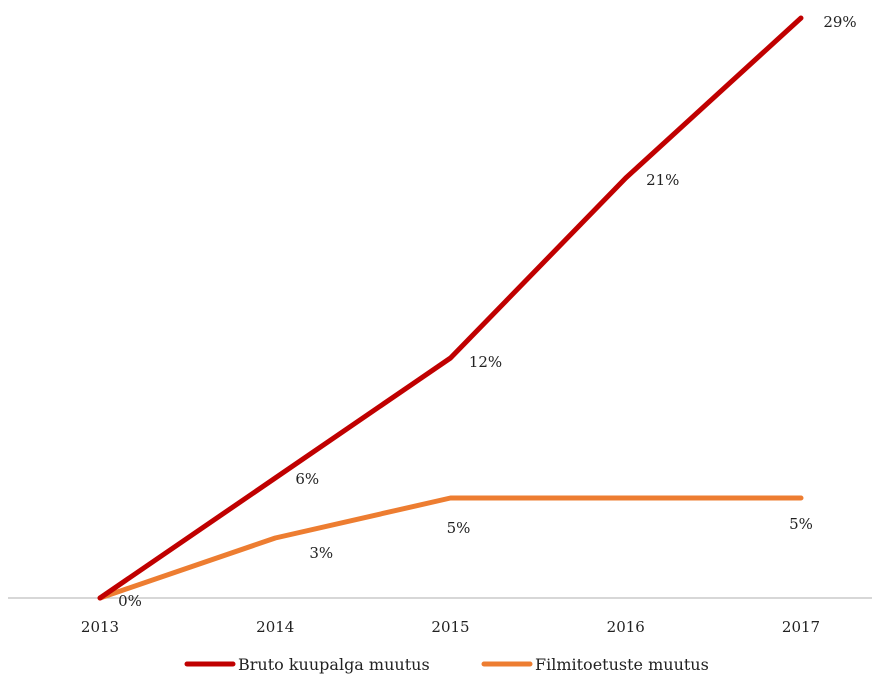 This screenshot has height=676, width=880. Describe the element at coordinates (626, 627) in the screenshot. I see `x-tick-label-2016: 2016` at that location.